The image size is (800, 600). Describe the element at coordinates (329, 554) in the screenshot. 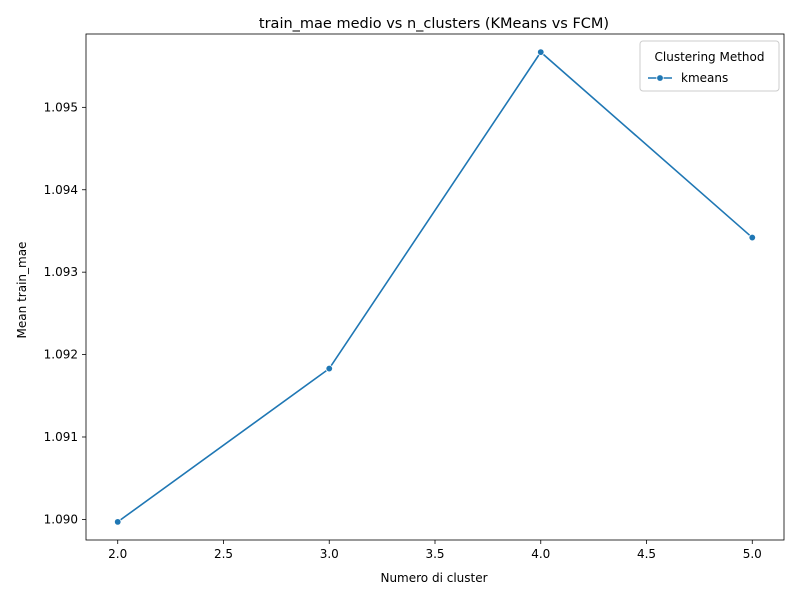

I see `x-tick-label: 3.0` at that location.